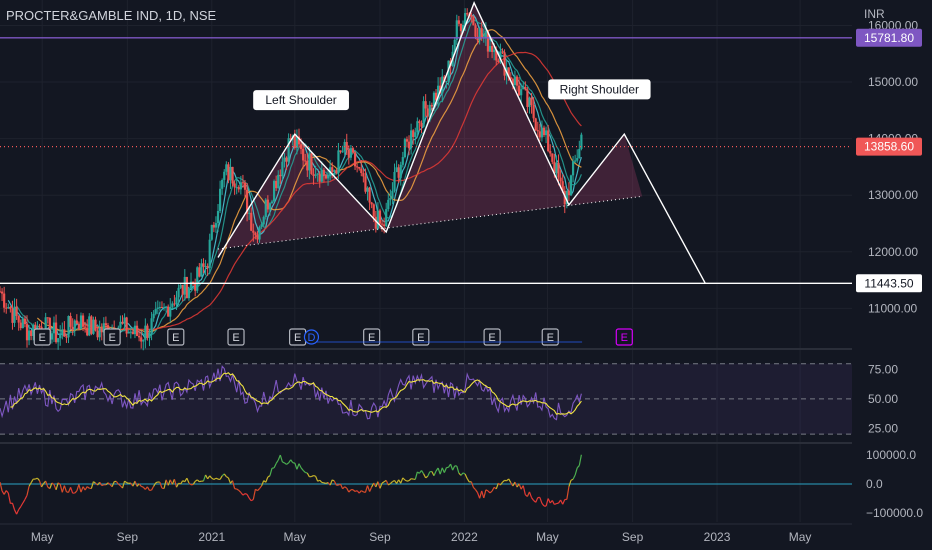 The width and height of the screenshot is (932, 550). I want to click on time-axis: May Sep 2021 May Sep 2022 May Sep 2023 May, so click(421, 537).